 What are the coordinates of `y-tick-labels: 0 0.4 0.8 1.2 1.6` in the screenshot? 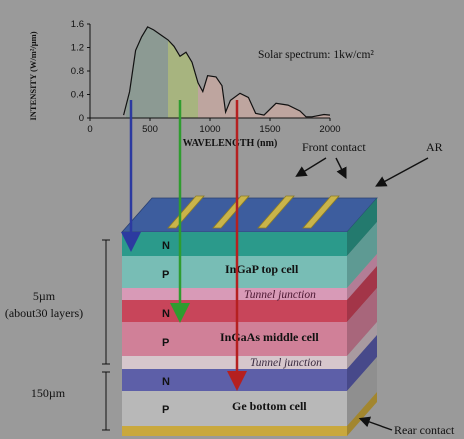 It's located at (80, 71).